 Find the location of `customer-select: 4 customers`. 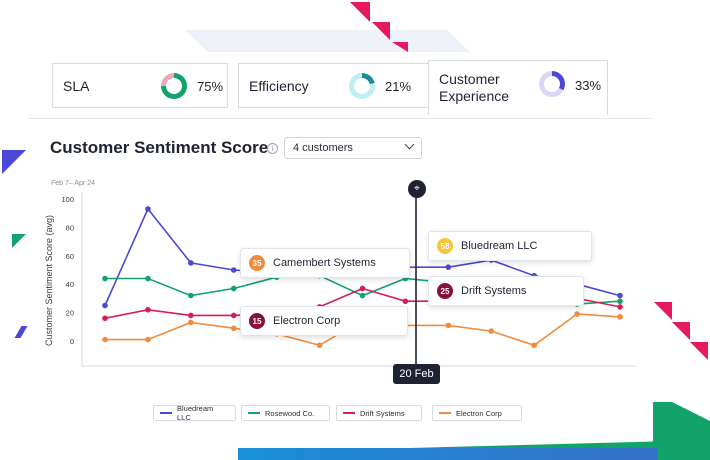

customer-select: 4 customers is located at coordinates (353, 148).